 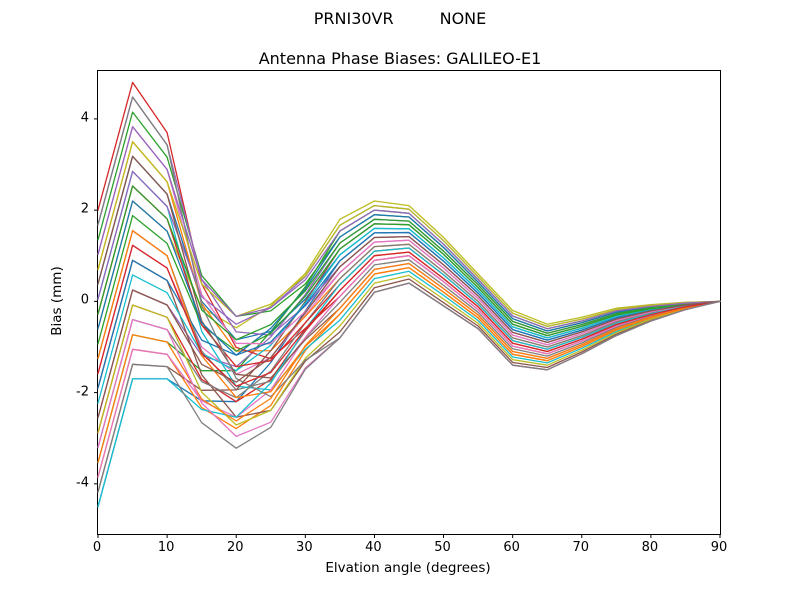 What do you see at coordinates (650, 547) in the screenshot?
I see `x-tick-label: 80` at bounding box center [650, 547].